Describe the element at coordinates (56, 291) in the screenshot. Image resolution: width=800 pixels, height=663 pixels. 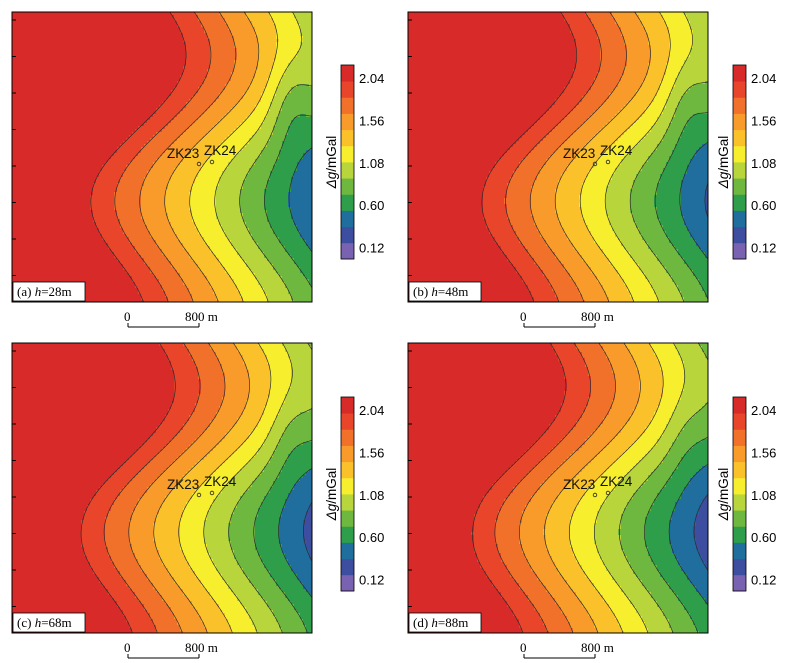
I see `panel-value: =28m` at that location.